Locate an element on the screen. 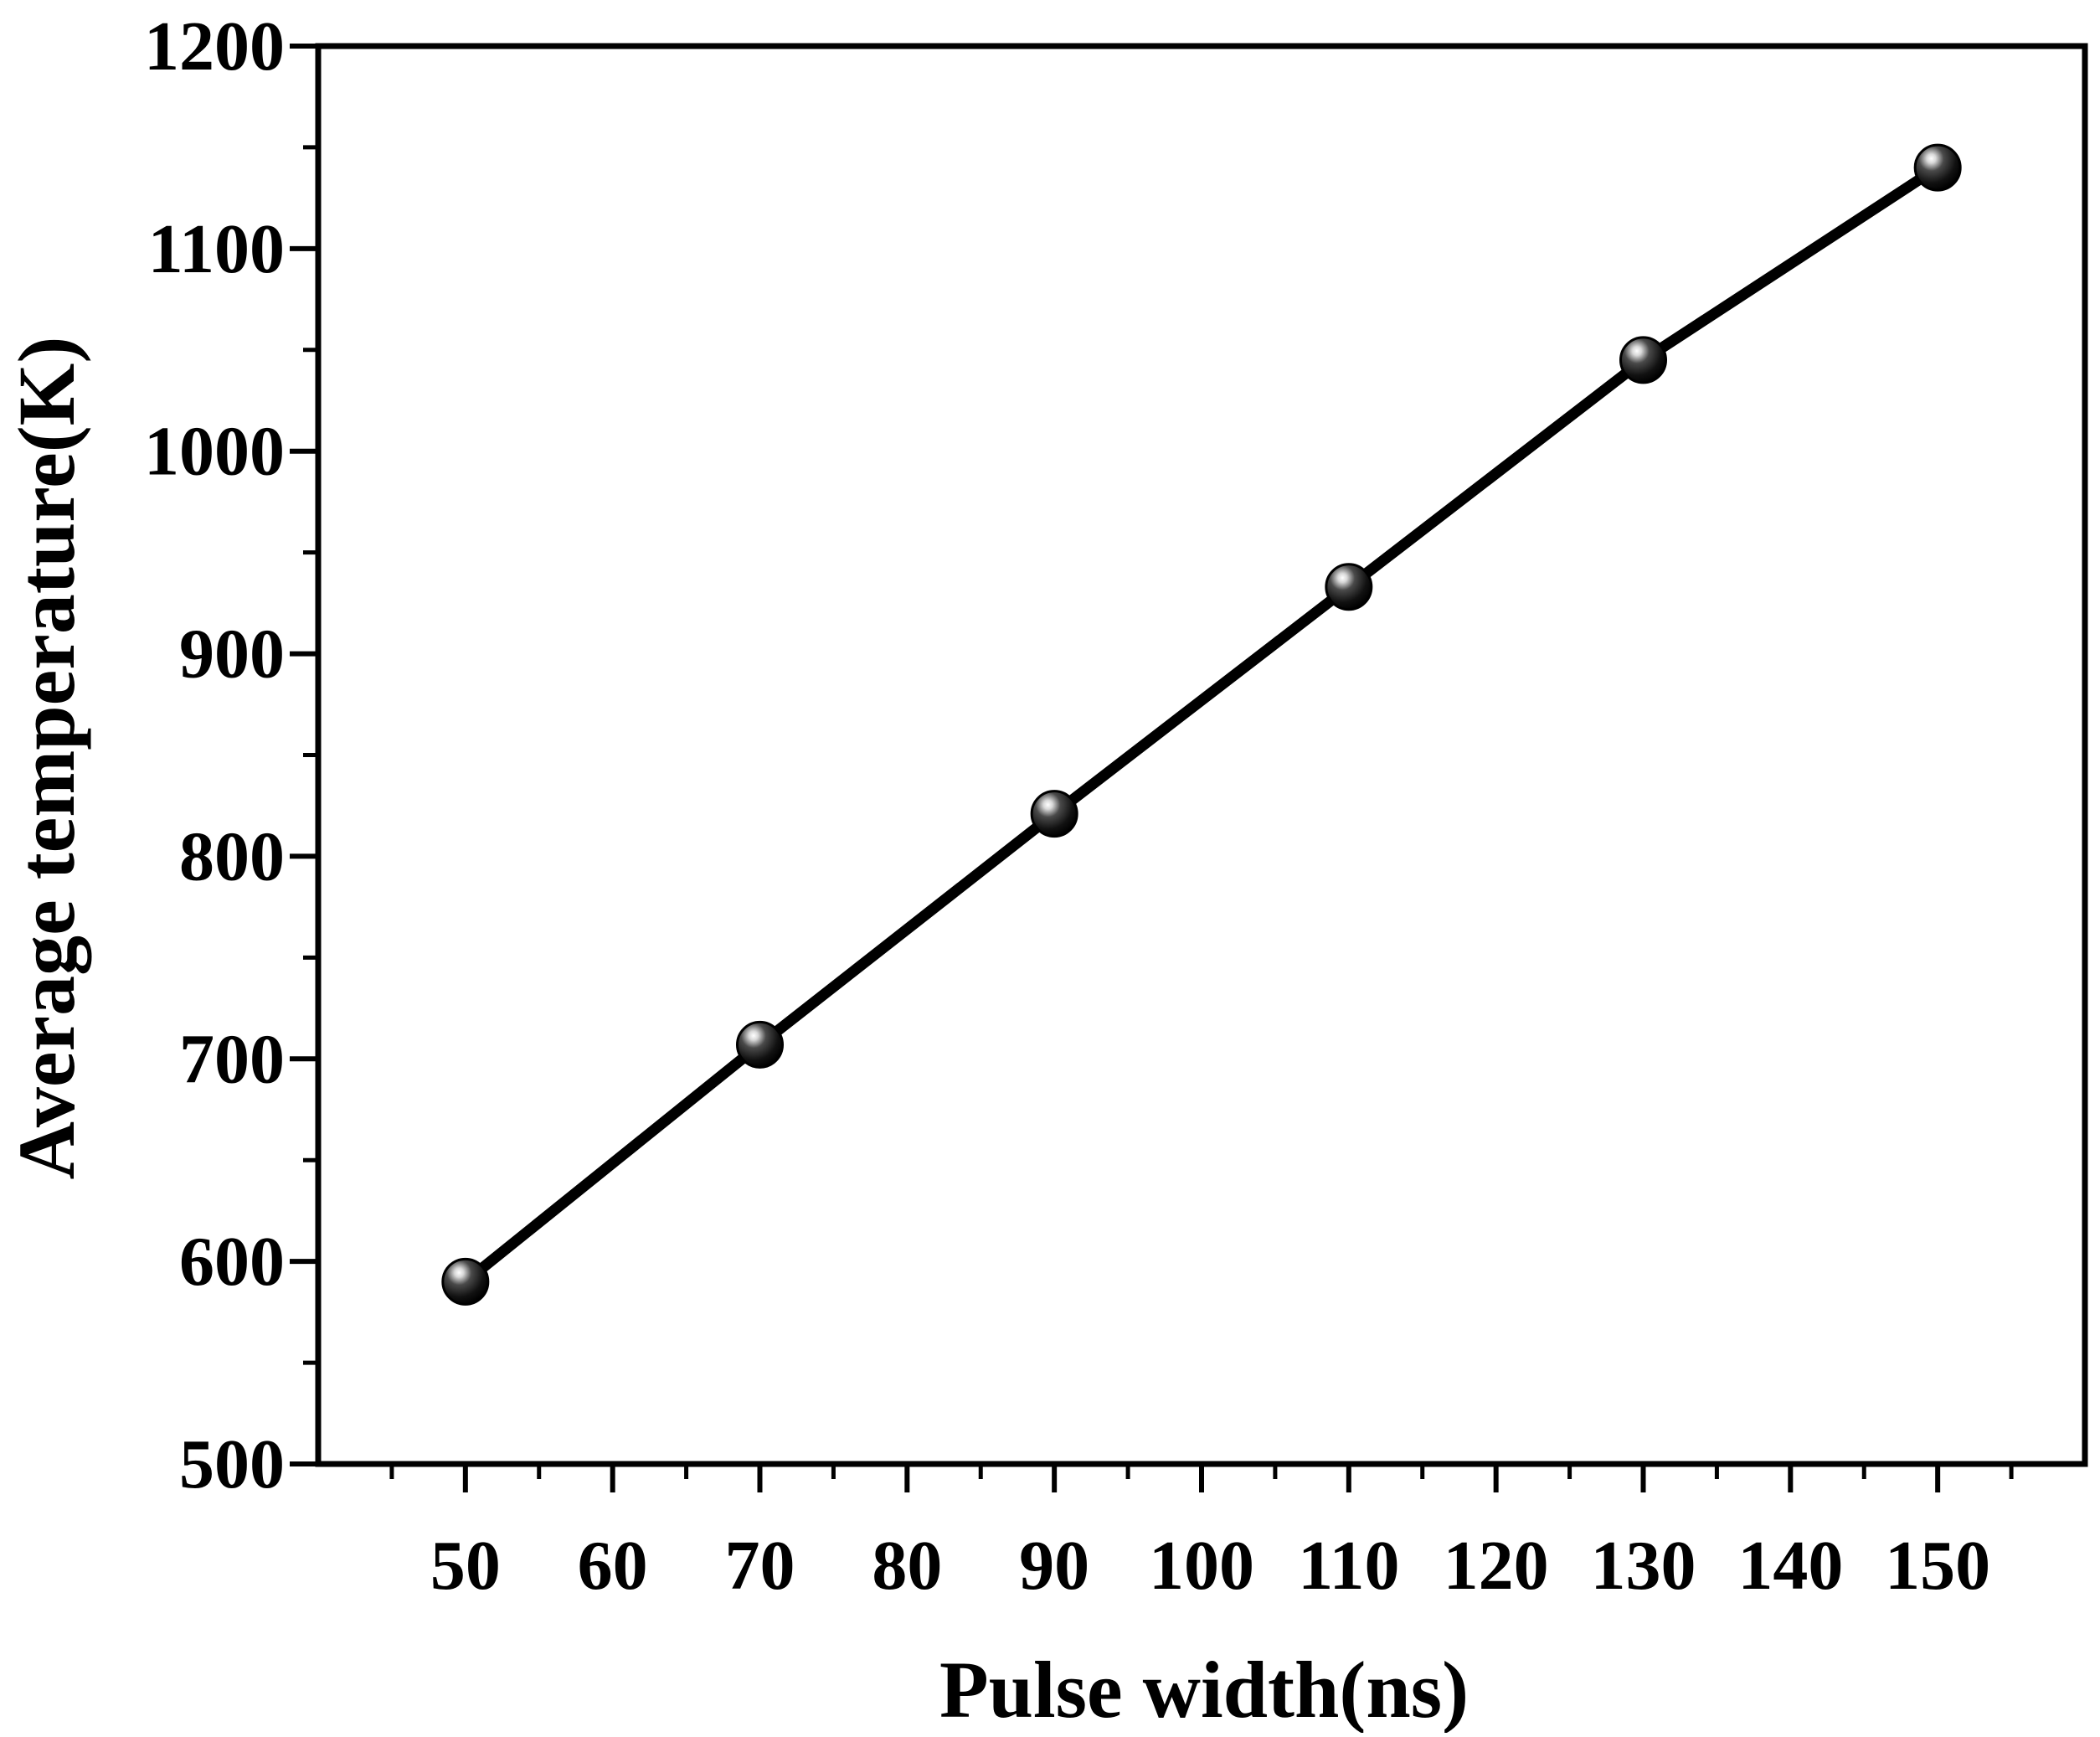  y-tick-label: 700 is located at coordinates (232, 1059).